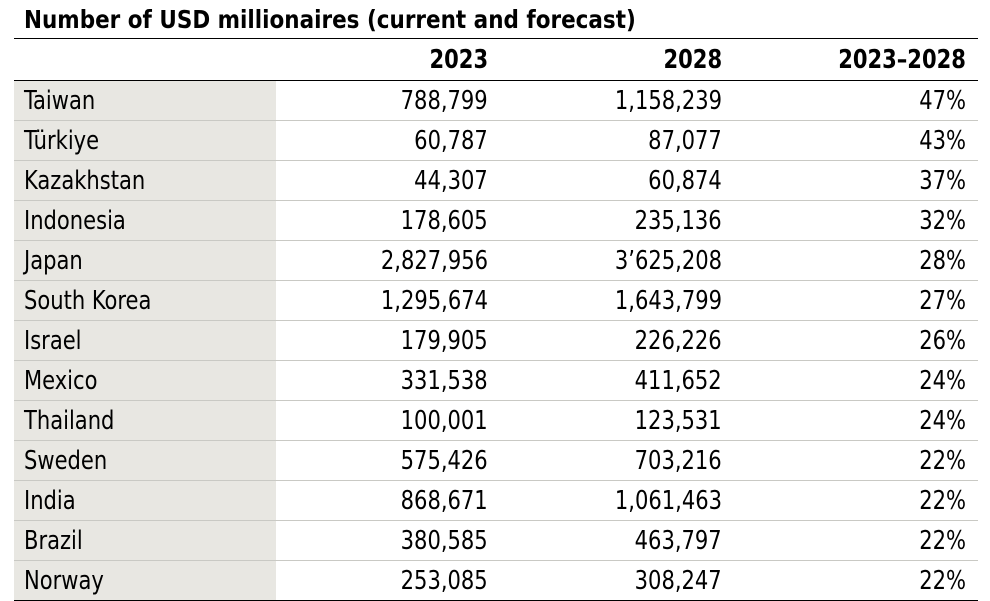 This screenshot has width=990, height=601. Describe the element at coordinates (444, 500) in the screenshot. I see `cell-text: 868,671` at that location.